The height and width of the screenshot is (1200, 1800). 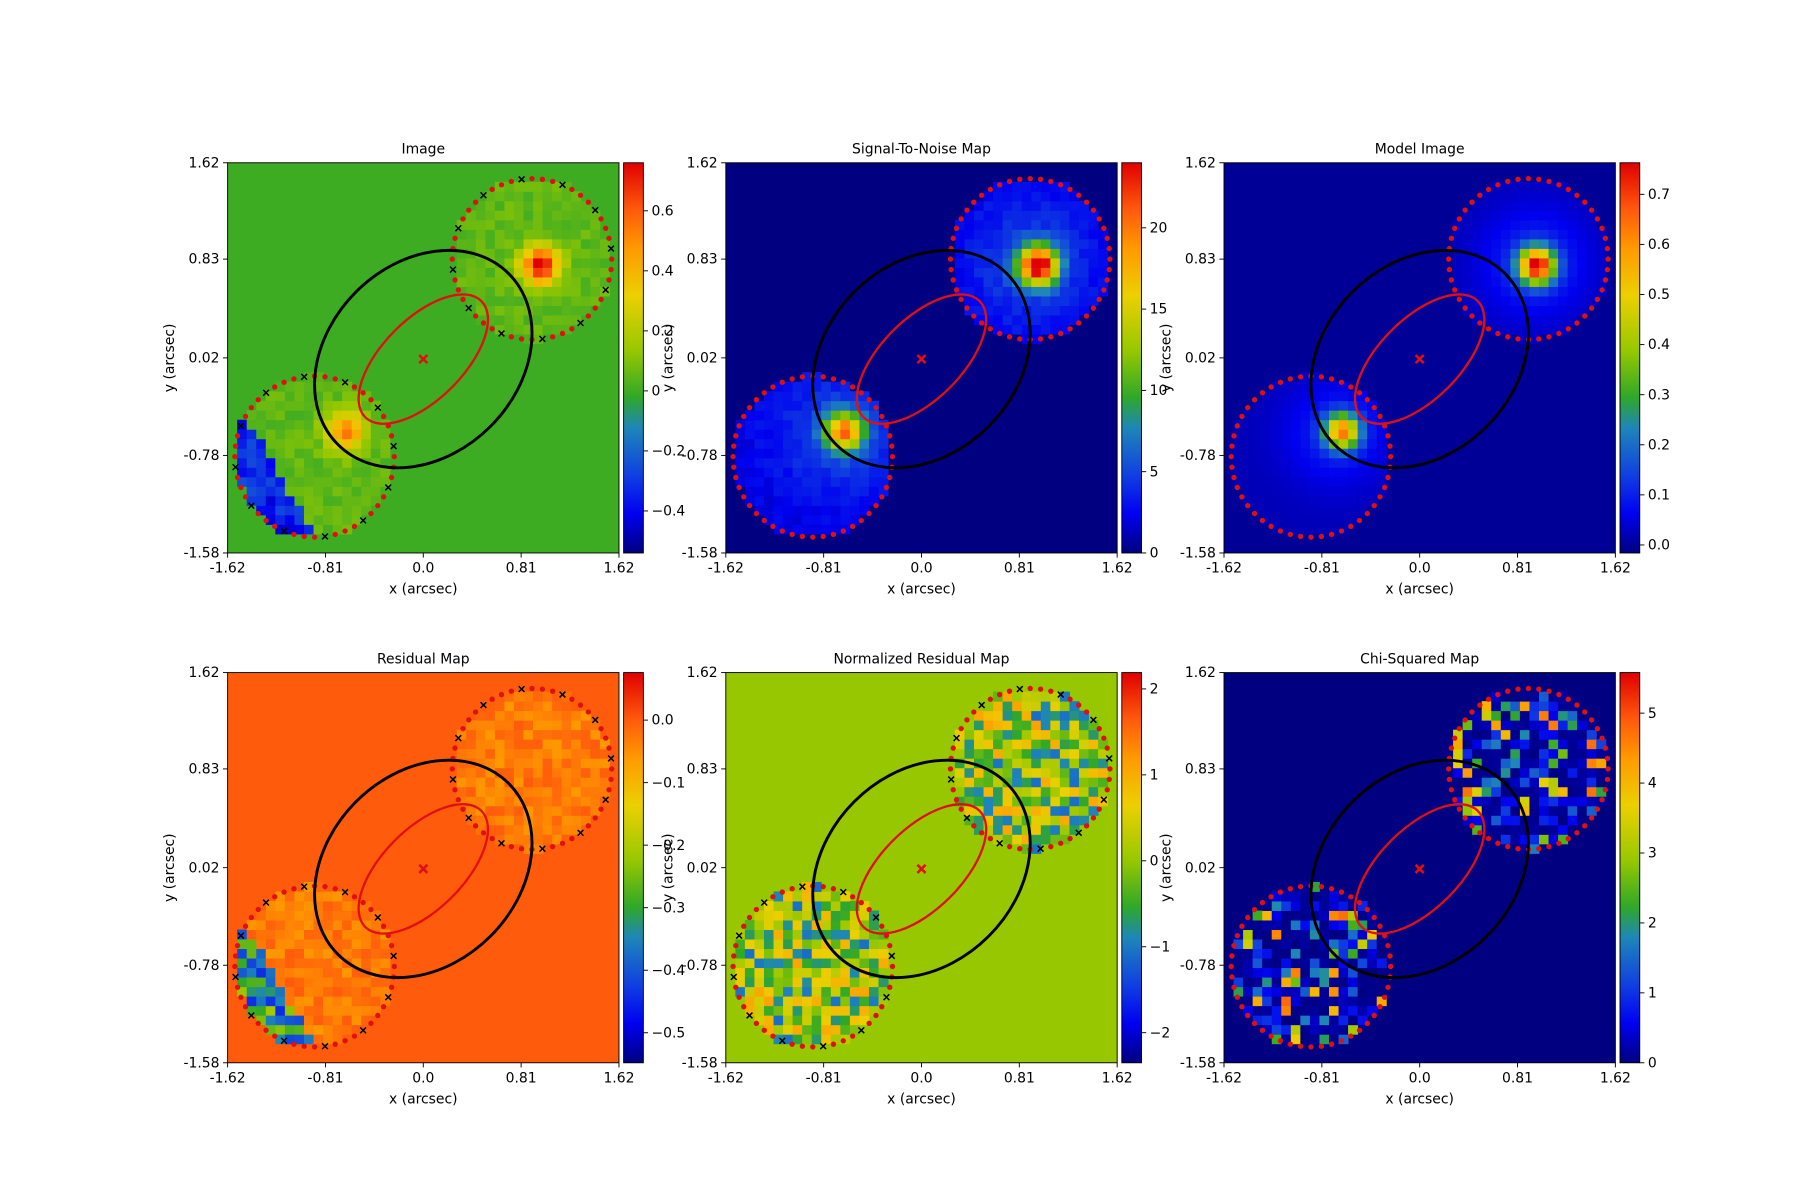 What do you see at coordinates (702, 260) in the screenshot?
I see `y-tick-label: 0.83` at bounding box center [702, 260].